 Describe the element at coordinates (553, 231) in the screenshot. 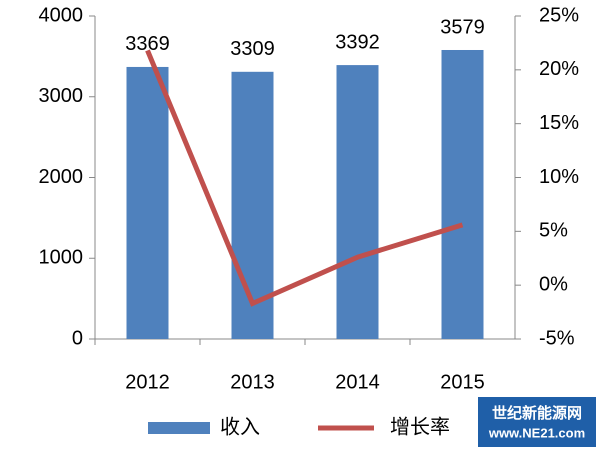

I see `y2-tick-label: 5%` at that location.